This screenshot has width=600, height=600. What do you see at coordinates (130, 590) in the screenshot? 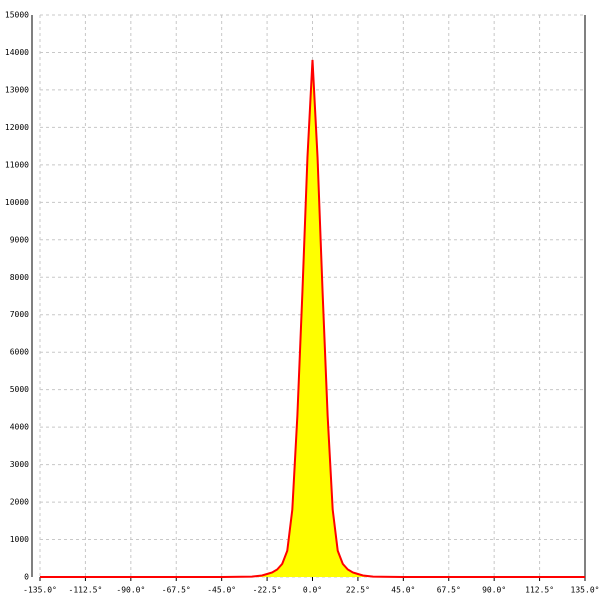
I see `x-tick-label: -90.0°` at bounding box center [130, 590].